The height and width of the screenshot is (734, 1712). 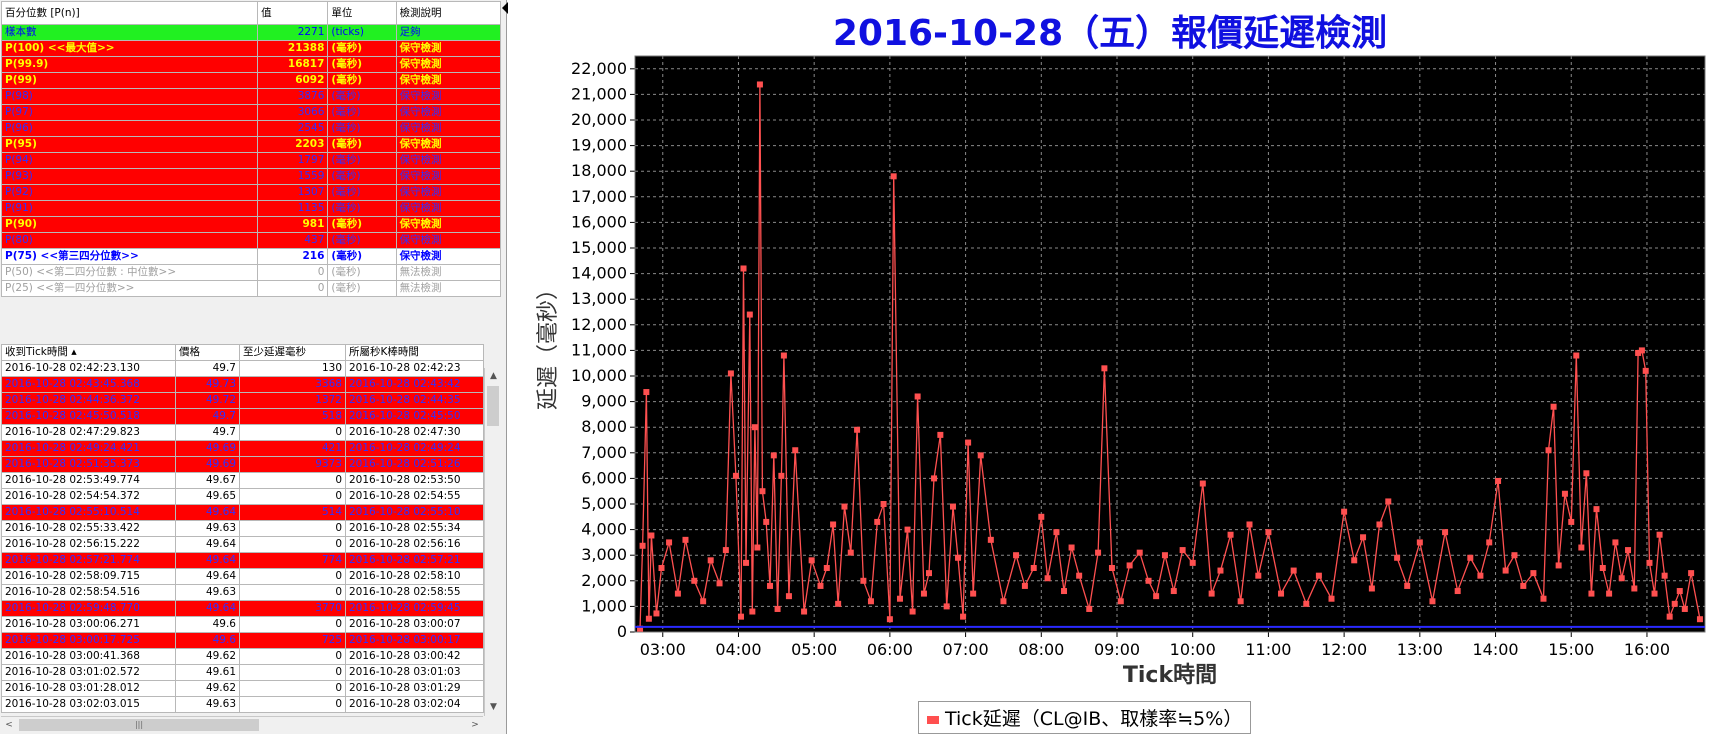 What do you see at coordinates (493, 406) in the screenshot?
I see `scroll-thumb` at bounding box center [493, 406].